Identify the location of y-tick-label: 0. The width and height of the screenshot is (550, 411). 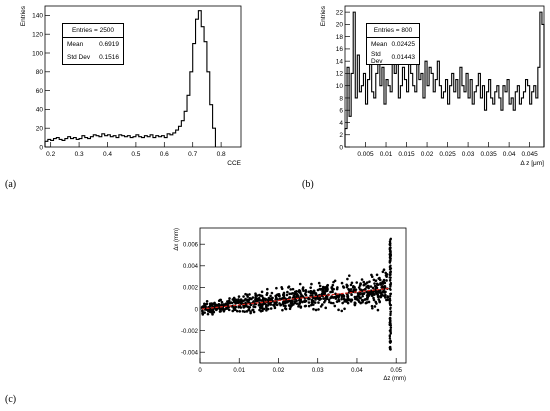
(341, 147).